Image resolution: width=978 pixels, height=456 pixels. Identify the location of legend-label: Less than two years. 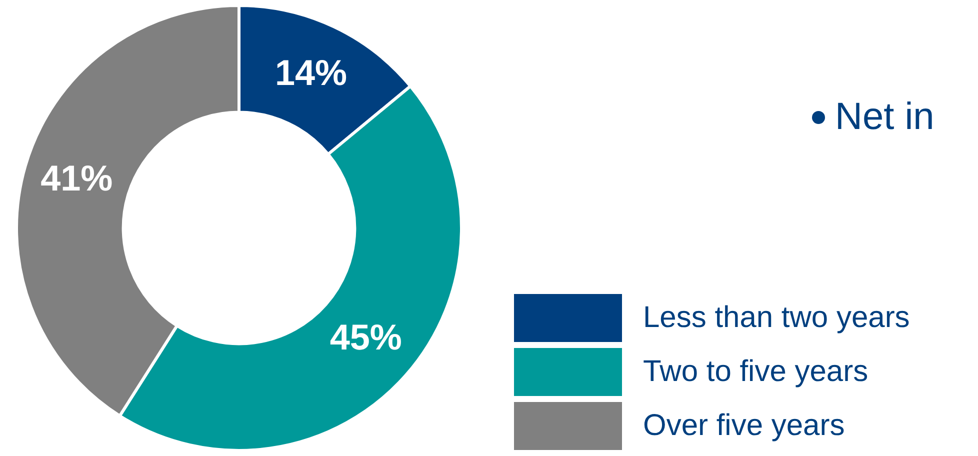
(776, 318).